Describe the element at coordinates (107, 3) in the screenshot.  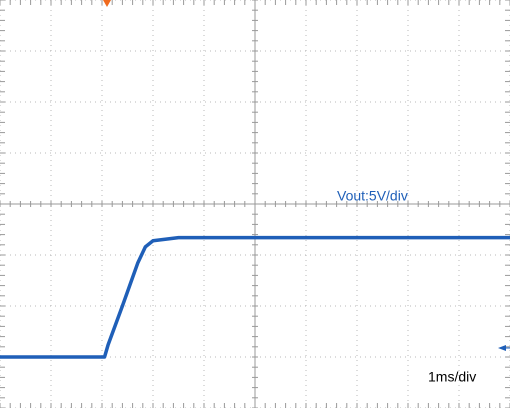
I see `trigger-marker` at that location.